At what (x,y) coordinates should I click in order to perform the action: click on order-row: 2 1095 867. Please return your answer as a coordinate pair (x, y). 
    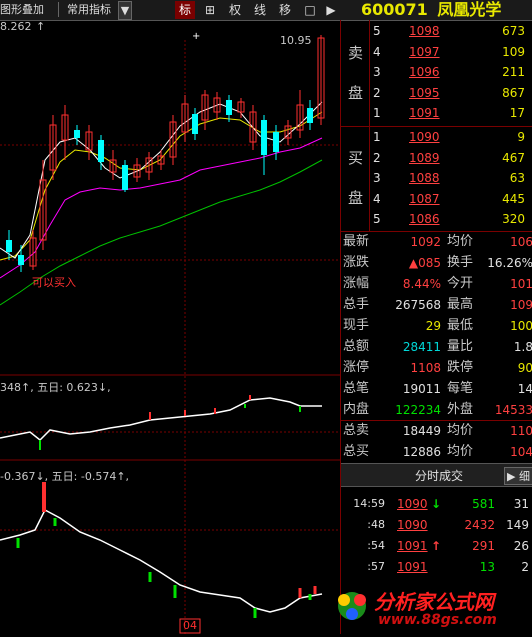
    Looking at the image, I should click on (450, 93).